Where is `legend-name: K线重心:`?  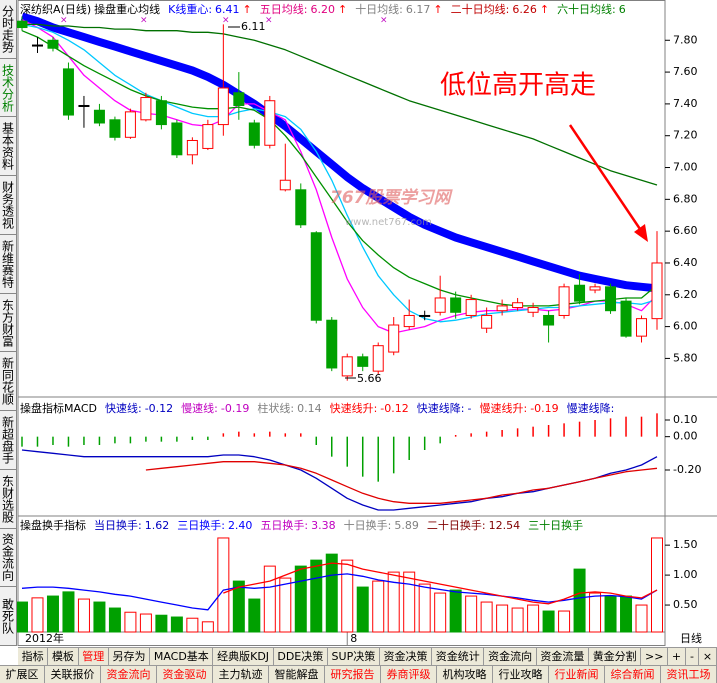 legend-name: K线重心: is located at coordinates (190, 9).